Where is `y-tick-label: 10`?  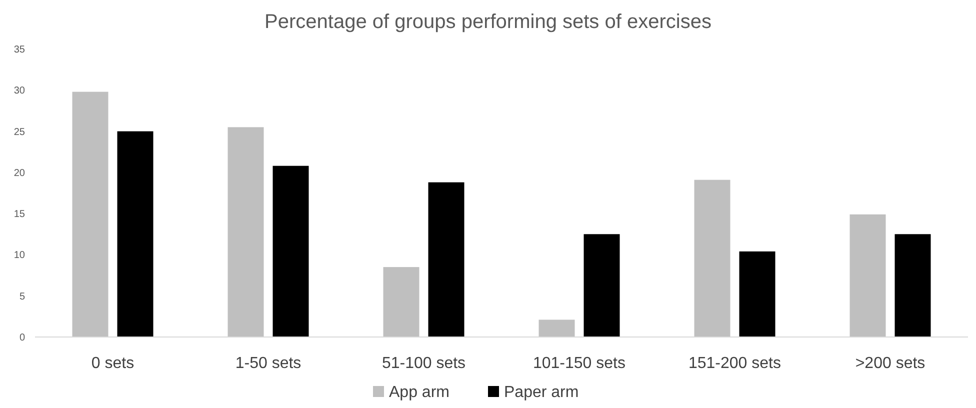
y-tick-label: 10 is located at coordinates (20, 256).